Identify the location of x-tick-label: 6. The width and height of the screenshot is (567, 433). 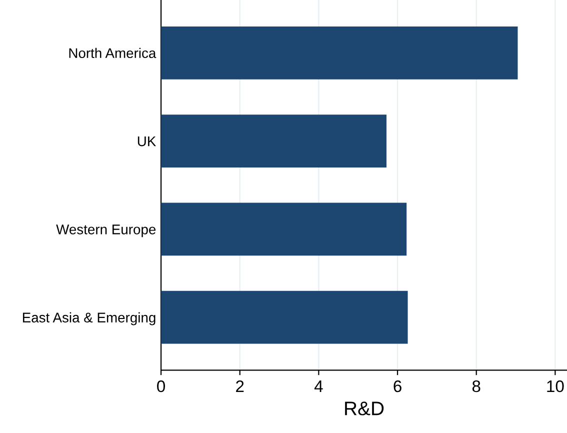
(398, 386).